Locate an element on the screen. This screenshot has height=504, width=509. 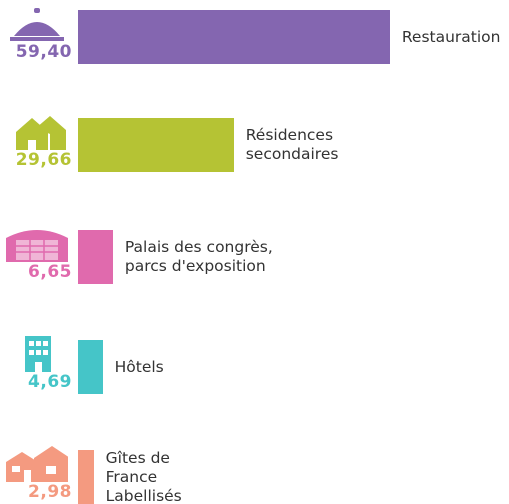
category-label: Restauration is located at coordinates (451, 36).